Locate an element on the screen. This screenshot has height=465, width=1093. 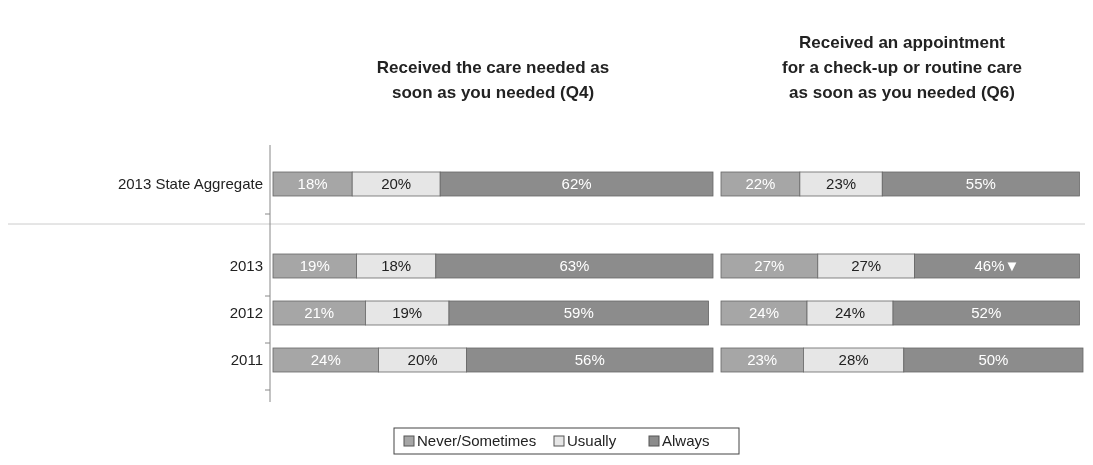
legend-label: Always is located at coordinates (686, 441).